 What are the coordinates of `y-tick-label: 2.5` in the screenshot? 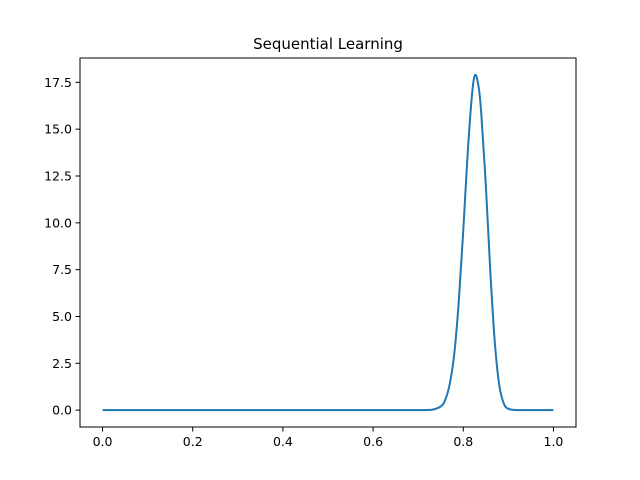 It's located at (62, 363).